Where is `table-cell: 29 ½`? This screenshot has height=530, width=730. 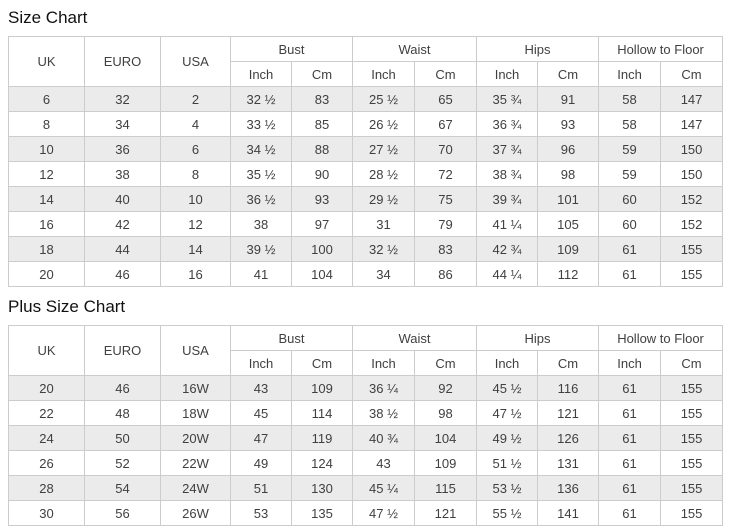 table-cell: 29 ½ is located at coordinates (384, 199).